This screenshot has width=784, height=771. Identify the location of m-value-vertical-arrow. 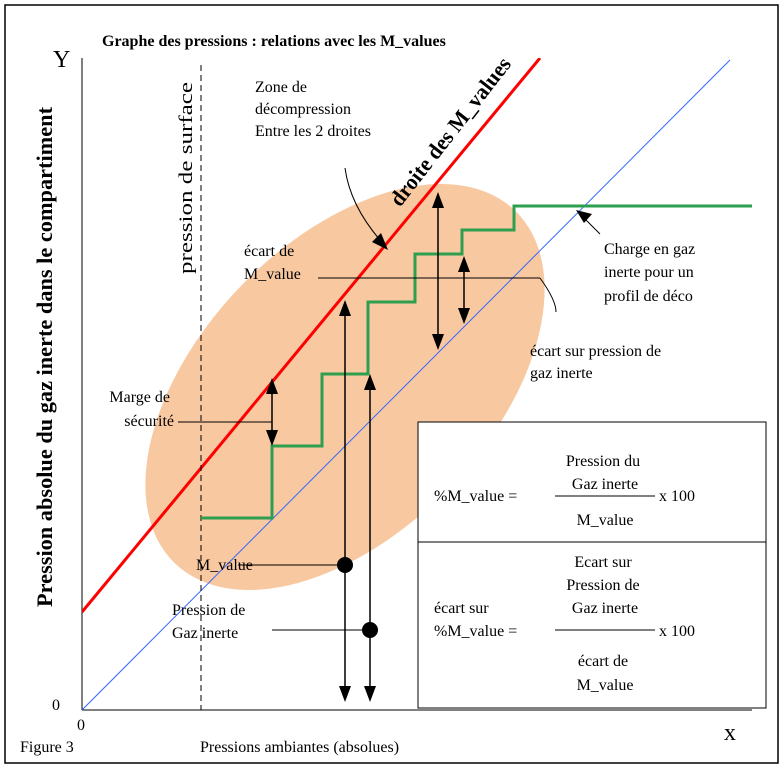
(345, 501).